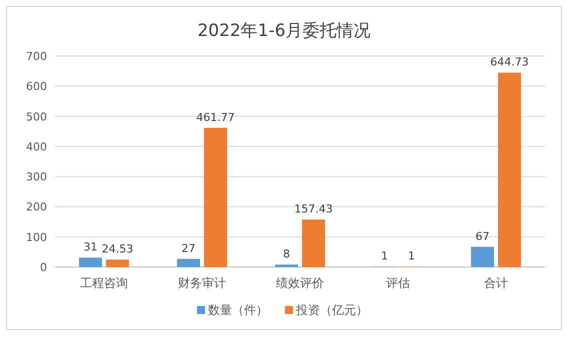  What do you see at coordinates (118, 249) in the screenshot?
I see `data-label: 24.53` at bounding box center [118, 249].